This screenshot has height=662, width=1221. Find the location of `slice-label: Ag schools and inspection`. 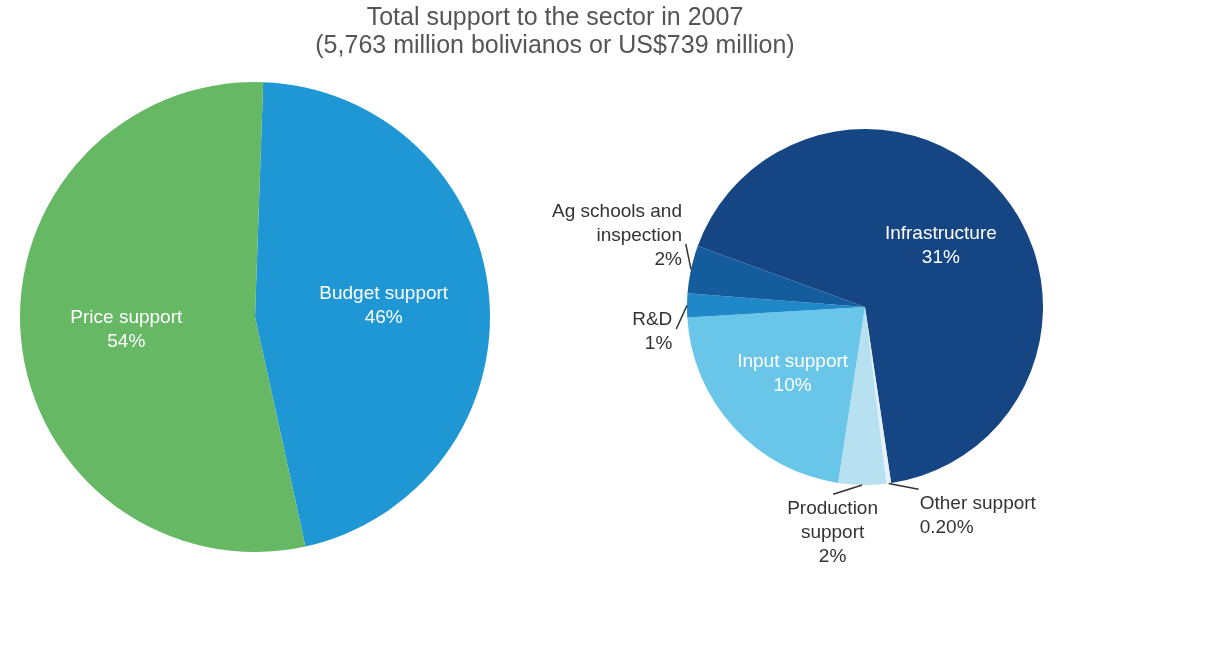

slice-label: Ag schools and inspection is located at coordinates (617, 222).